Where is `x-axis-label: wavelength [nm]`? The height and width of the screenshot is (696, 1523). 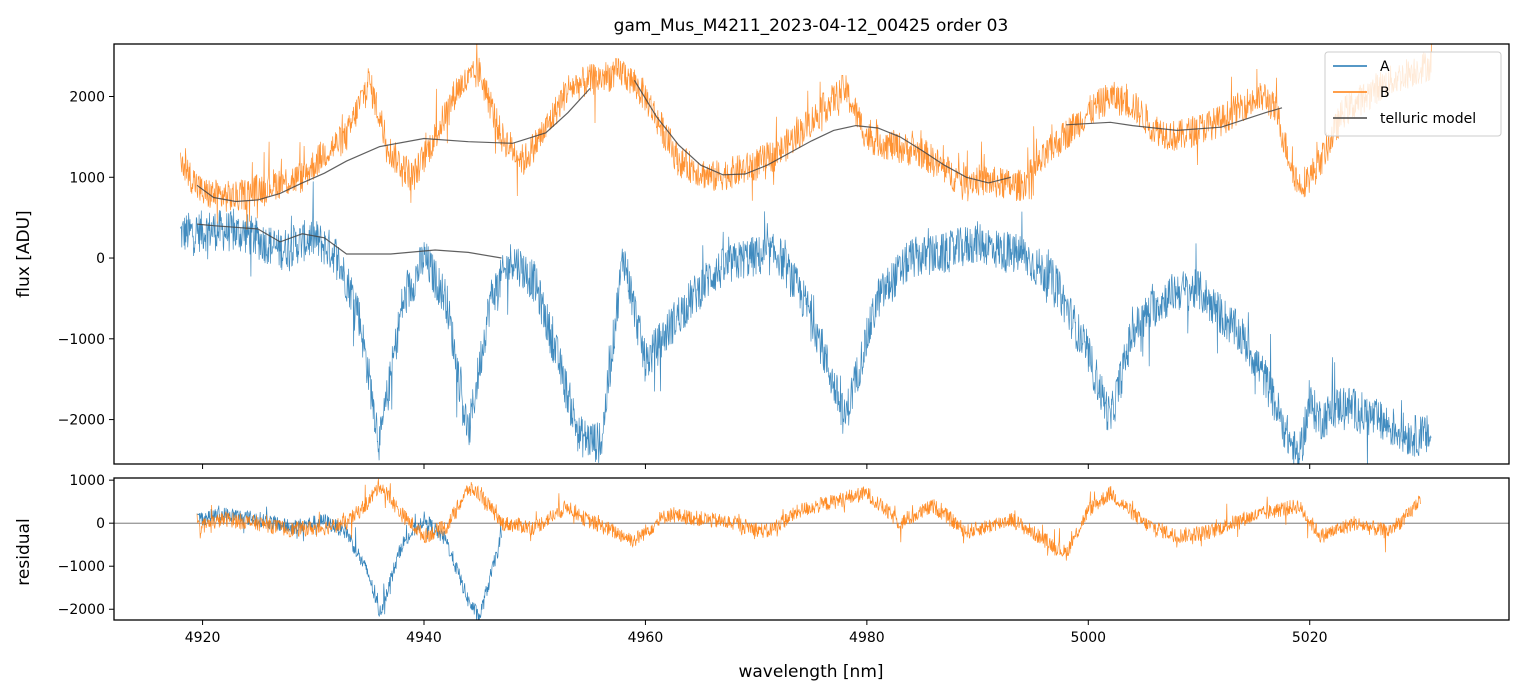 x-axis-label: wavelength [nm] is located at coordinates (810, 672).